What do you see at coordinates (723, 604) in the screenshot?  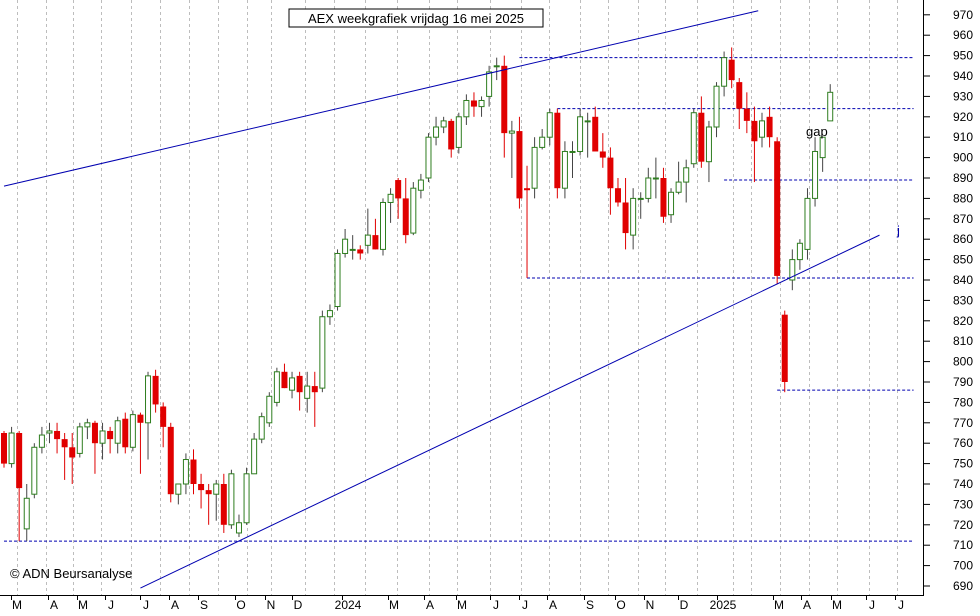 I see `x-tick-label: 2025` at bounding box center [723, 604].